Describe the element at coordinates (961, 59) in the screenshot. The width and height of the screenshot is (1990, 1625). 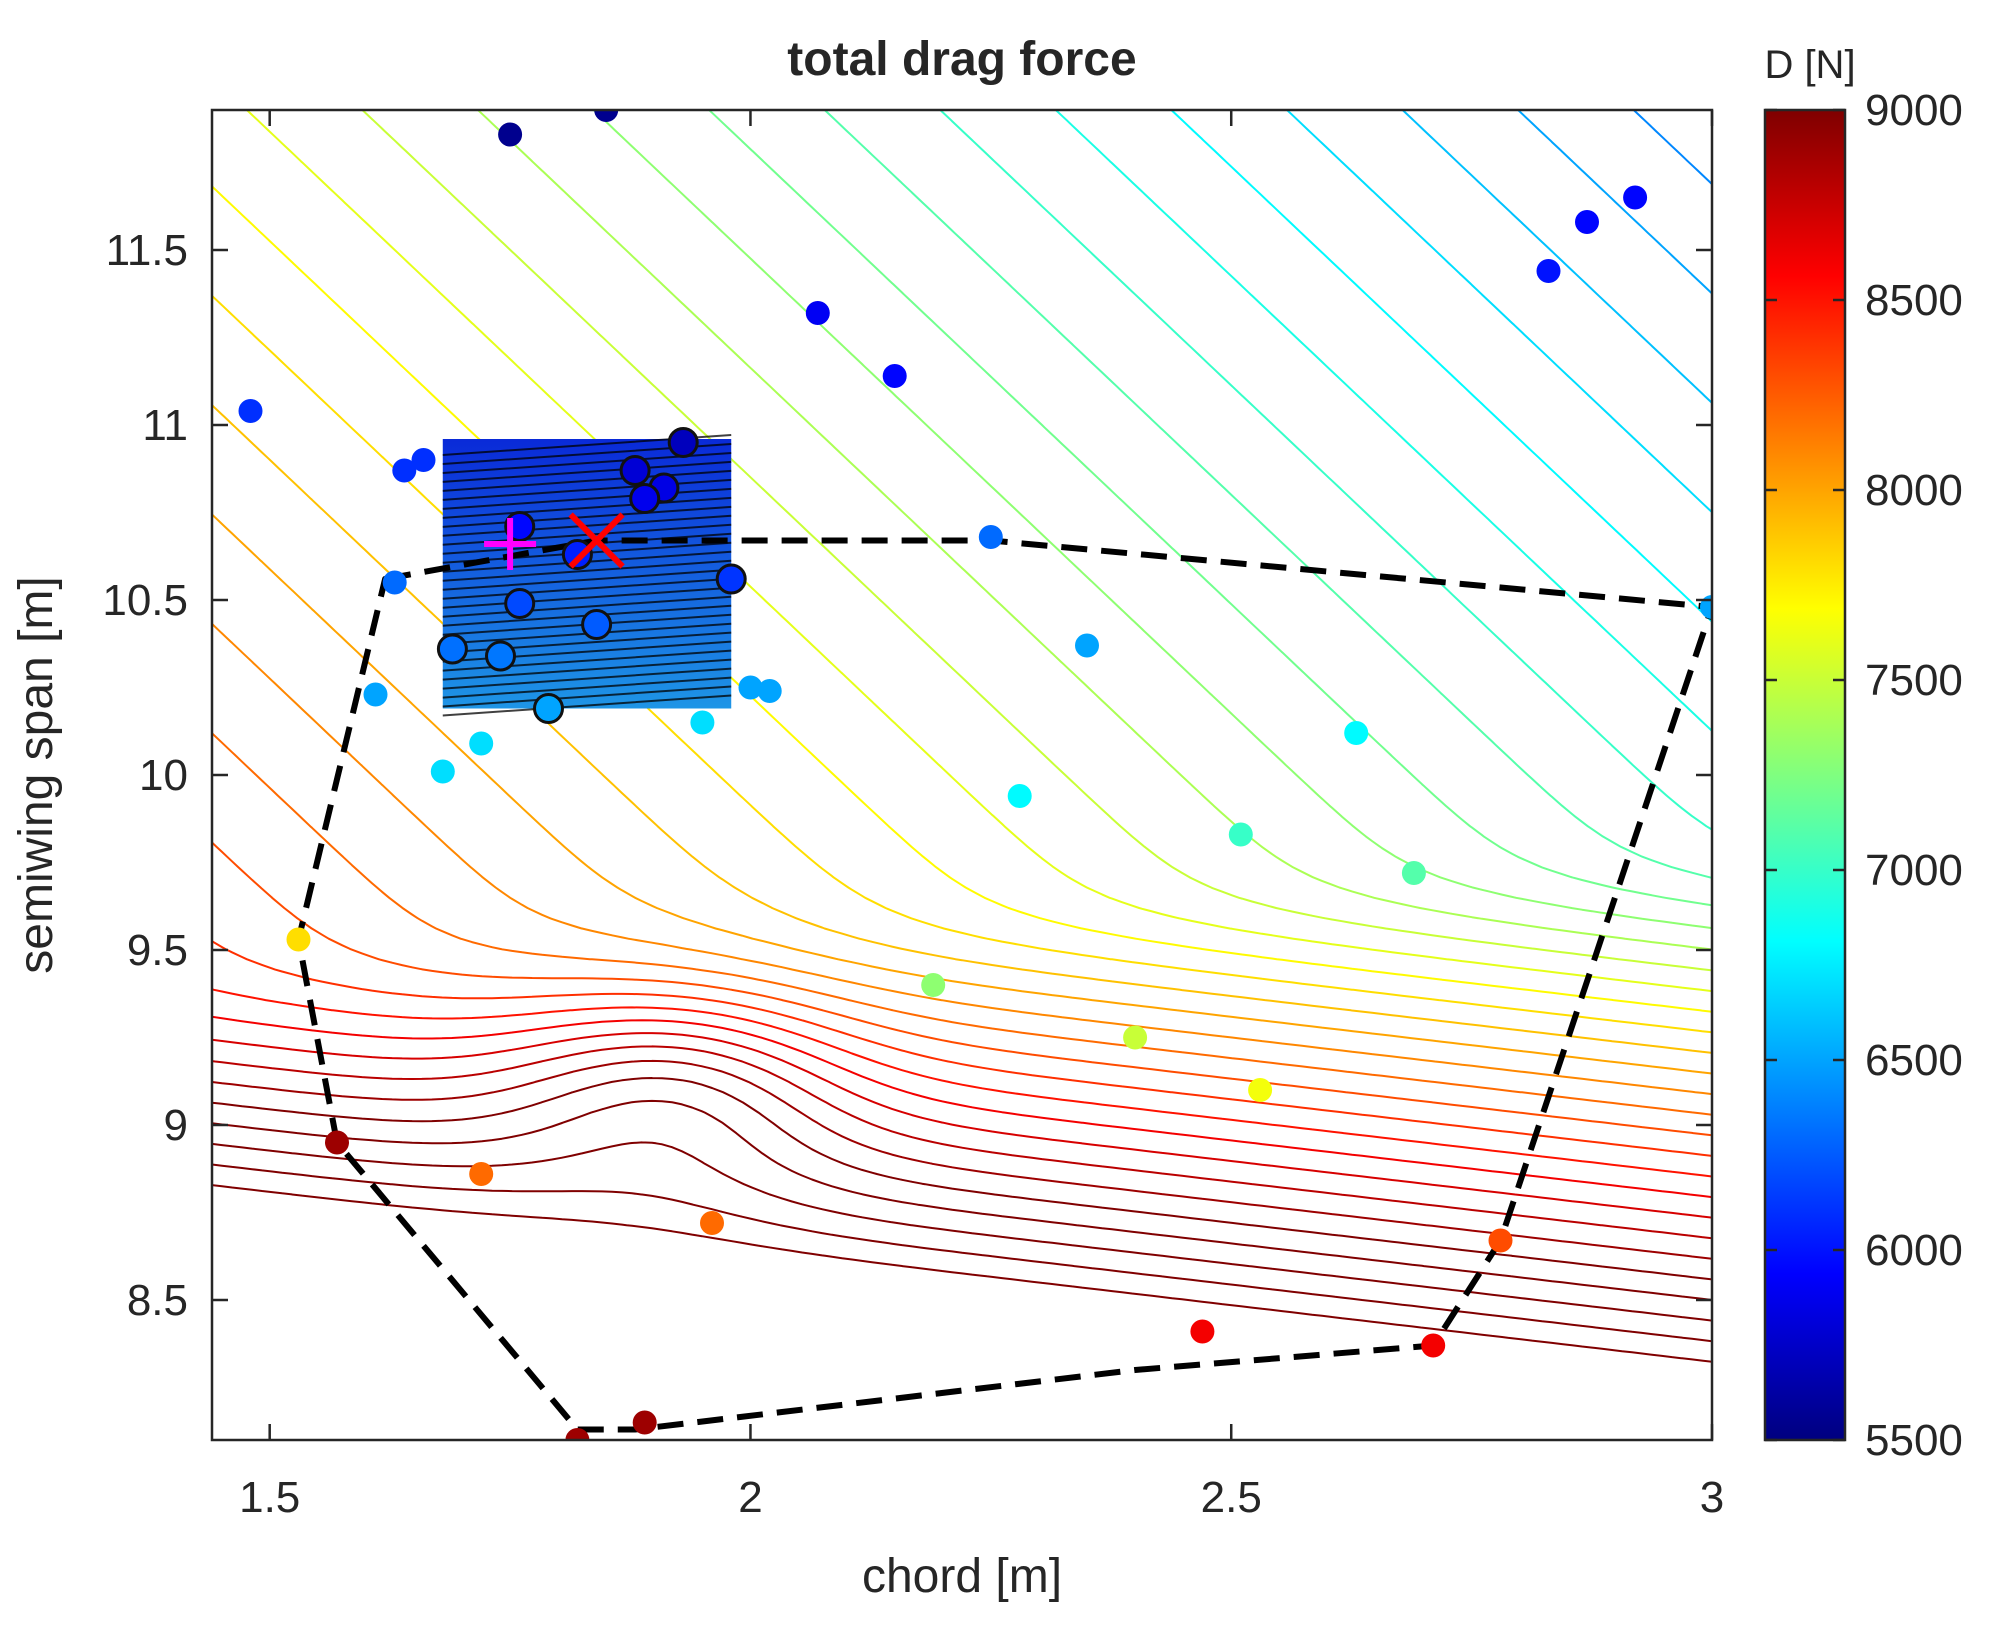
I see `chart-title: total drag force` at that location.